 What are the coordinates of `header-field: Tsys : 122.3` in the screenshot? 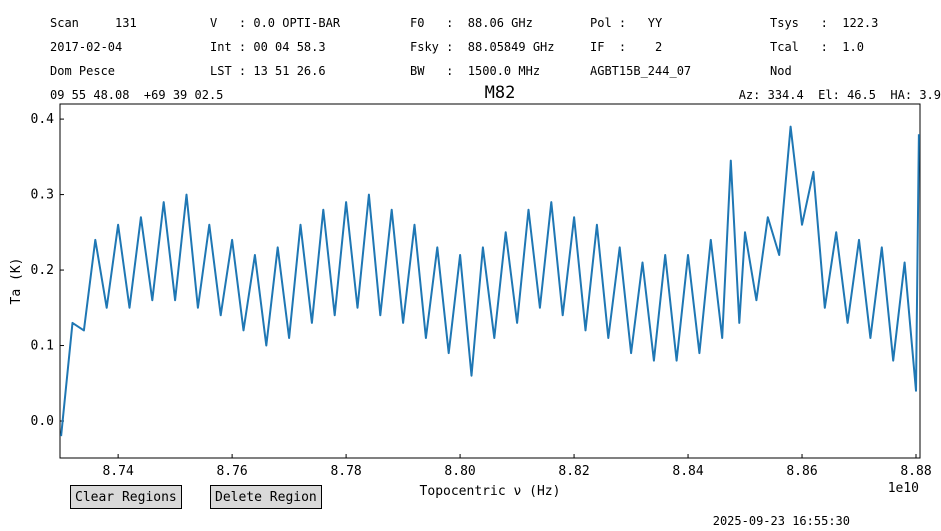 It's located at (824, 23).